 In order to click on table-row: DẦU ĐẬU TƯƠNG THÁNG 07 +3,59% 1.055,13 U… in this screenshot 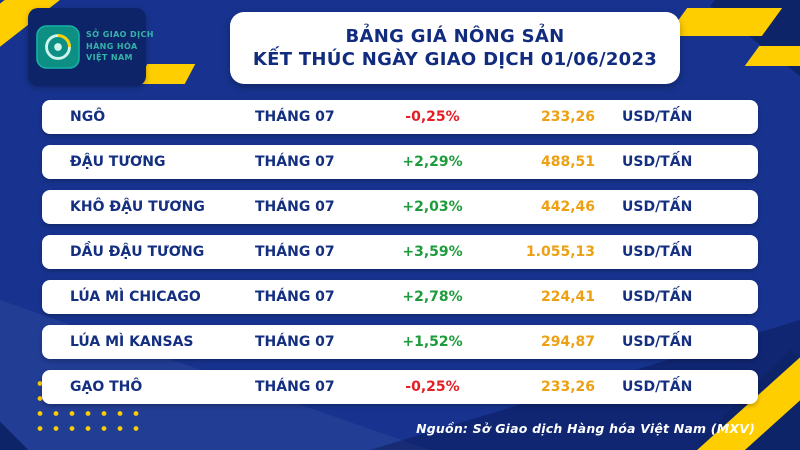, I will do `click(400, 252)`.